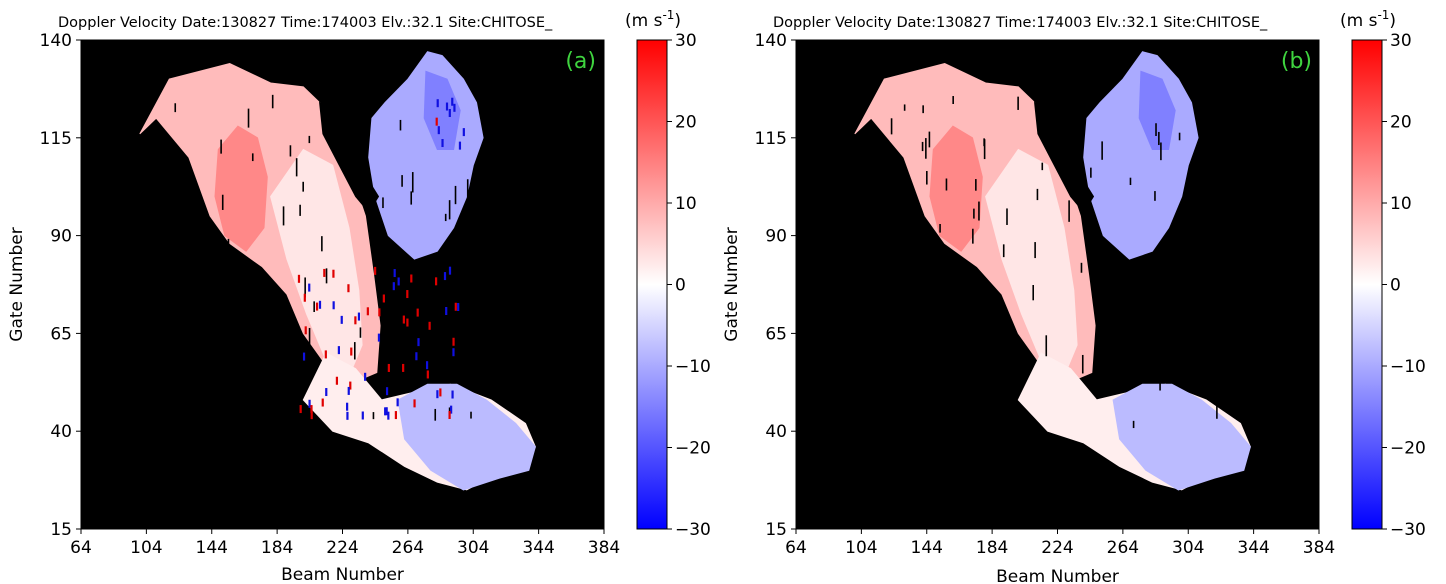 The image size is (1446, 584). What do you see at coordinates (241, 188) in the screenshot?
I see `region-west-core` at bounding box center [241, 188].